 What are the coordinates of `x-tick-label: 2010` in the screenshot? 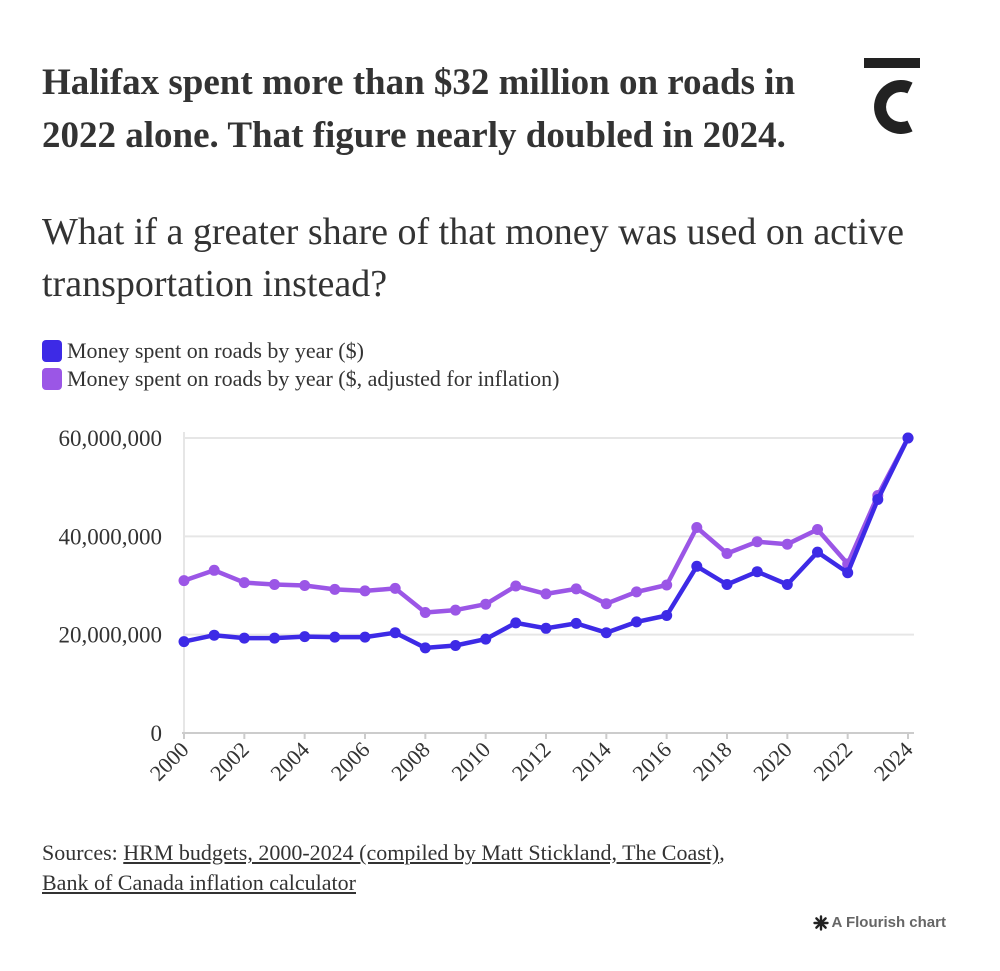 It's located at (470, 761).